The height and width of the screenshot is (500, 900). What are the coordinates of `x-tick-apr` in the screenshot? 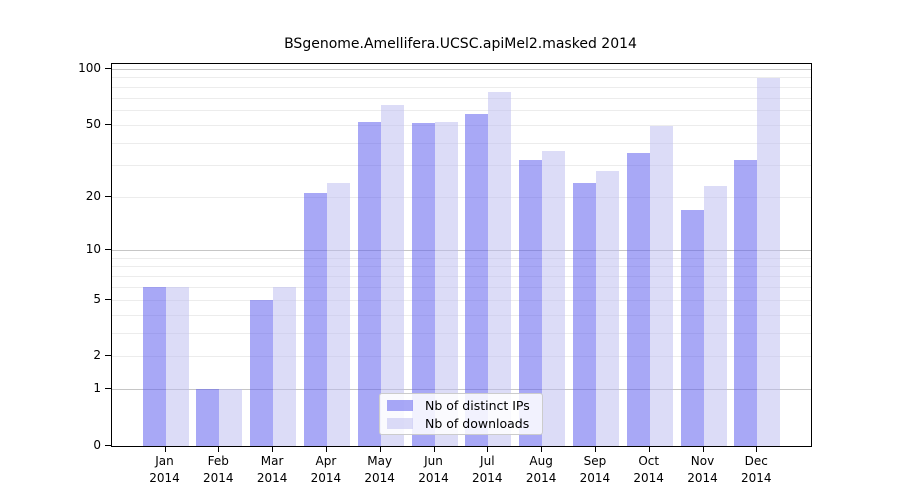 It's located at (326, 449).